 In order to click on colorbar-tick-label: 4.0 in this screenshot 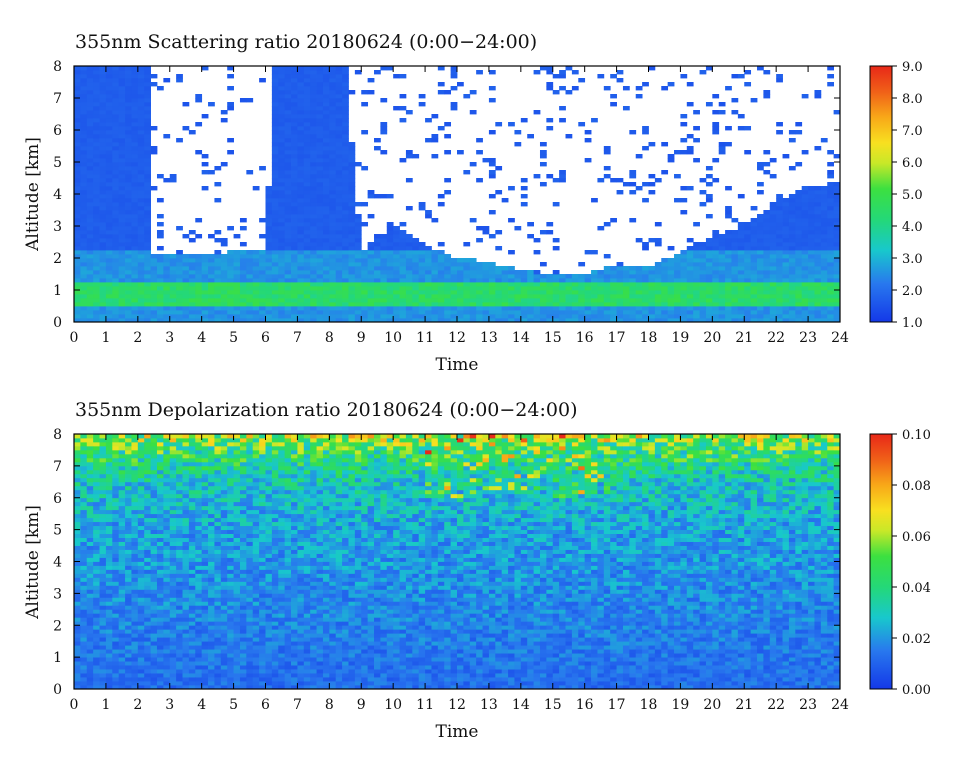, I will do `click(912, 227)`.